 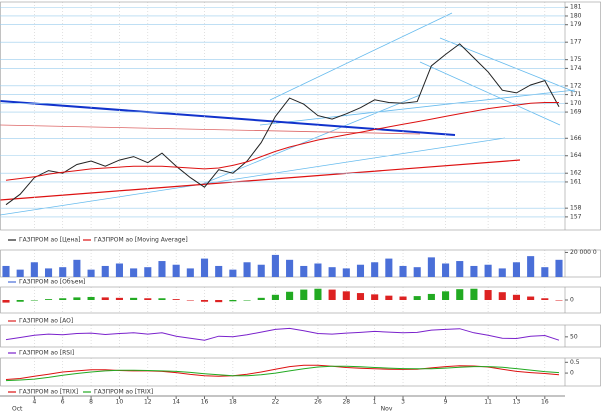 I want to click on y-tick-label: 0, so click(x=572, y=300).